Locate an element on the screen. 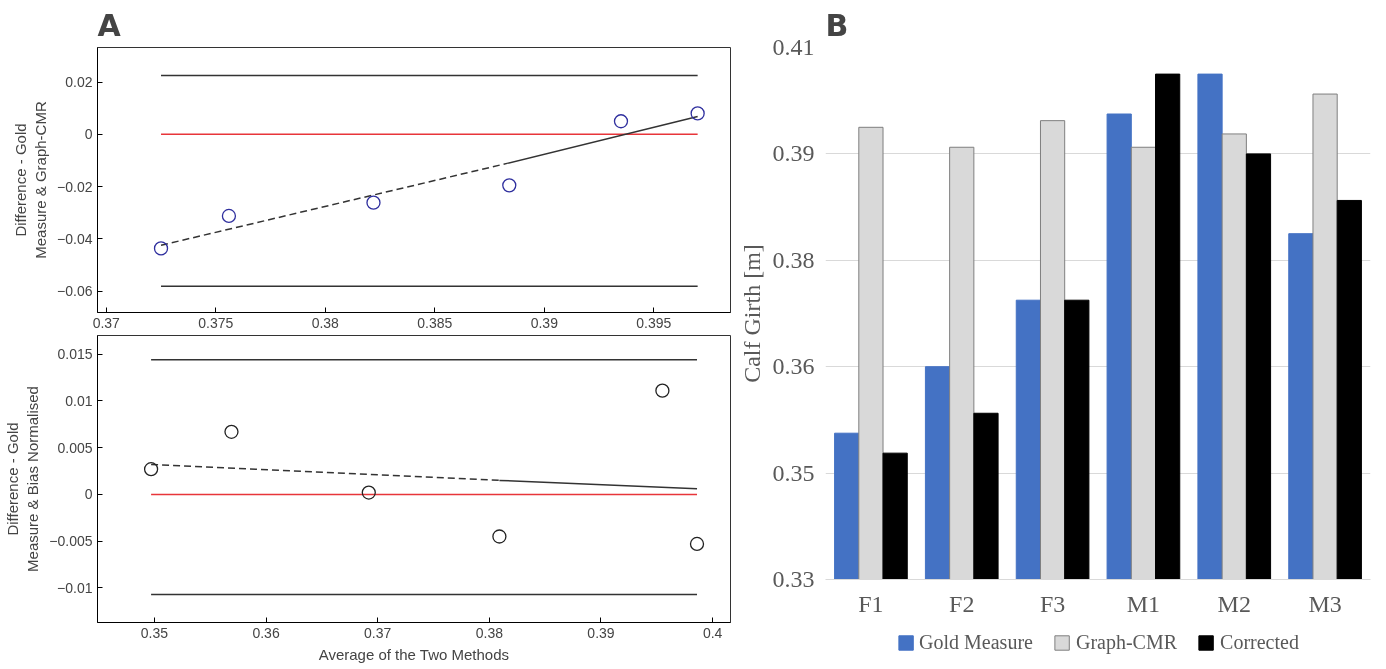 This screenshot has height=669, width=1386. chart-title: A is located at coordinates (109, 25).